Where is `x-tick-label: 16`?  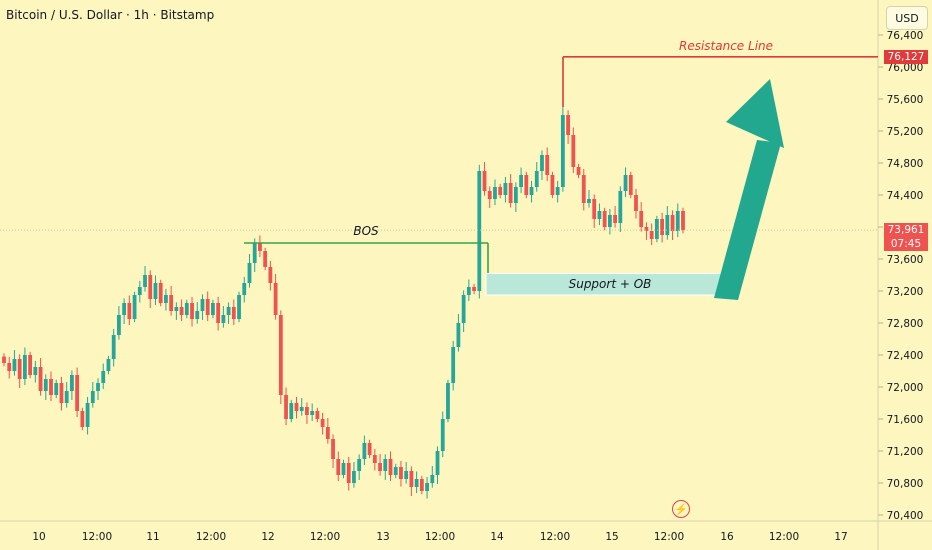 x-tick-label: 16 is located at coordinates (727, 537).